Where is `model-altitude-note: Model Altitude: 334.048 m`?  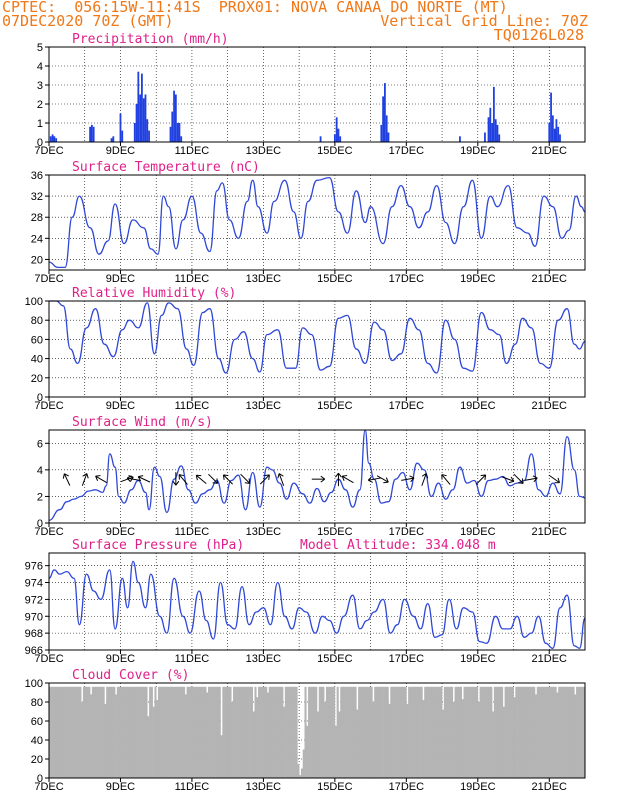 model-altitude-note: Model Altitude: 334.048 m is located at coordinates (398, 545).